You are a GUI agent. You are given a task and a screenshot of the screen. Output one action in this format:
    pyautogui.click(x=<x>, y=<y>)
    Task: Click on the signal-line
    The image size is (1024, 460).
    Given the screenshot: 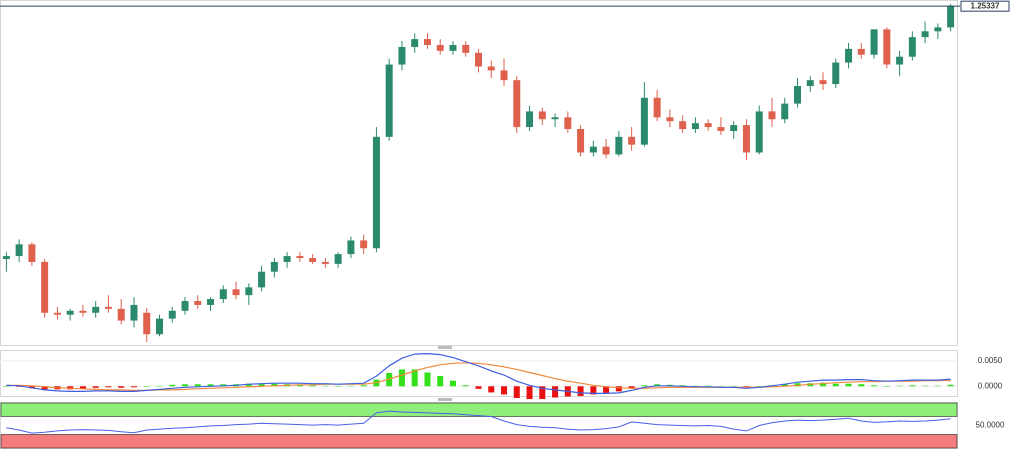 What is the action you would take?
    pyautogui.click(x=478, y=376)
    